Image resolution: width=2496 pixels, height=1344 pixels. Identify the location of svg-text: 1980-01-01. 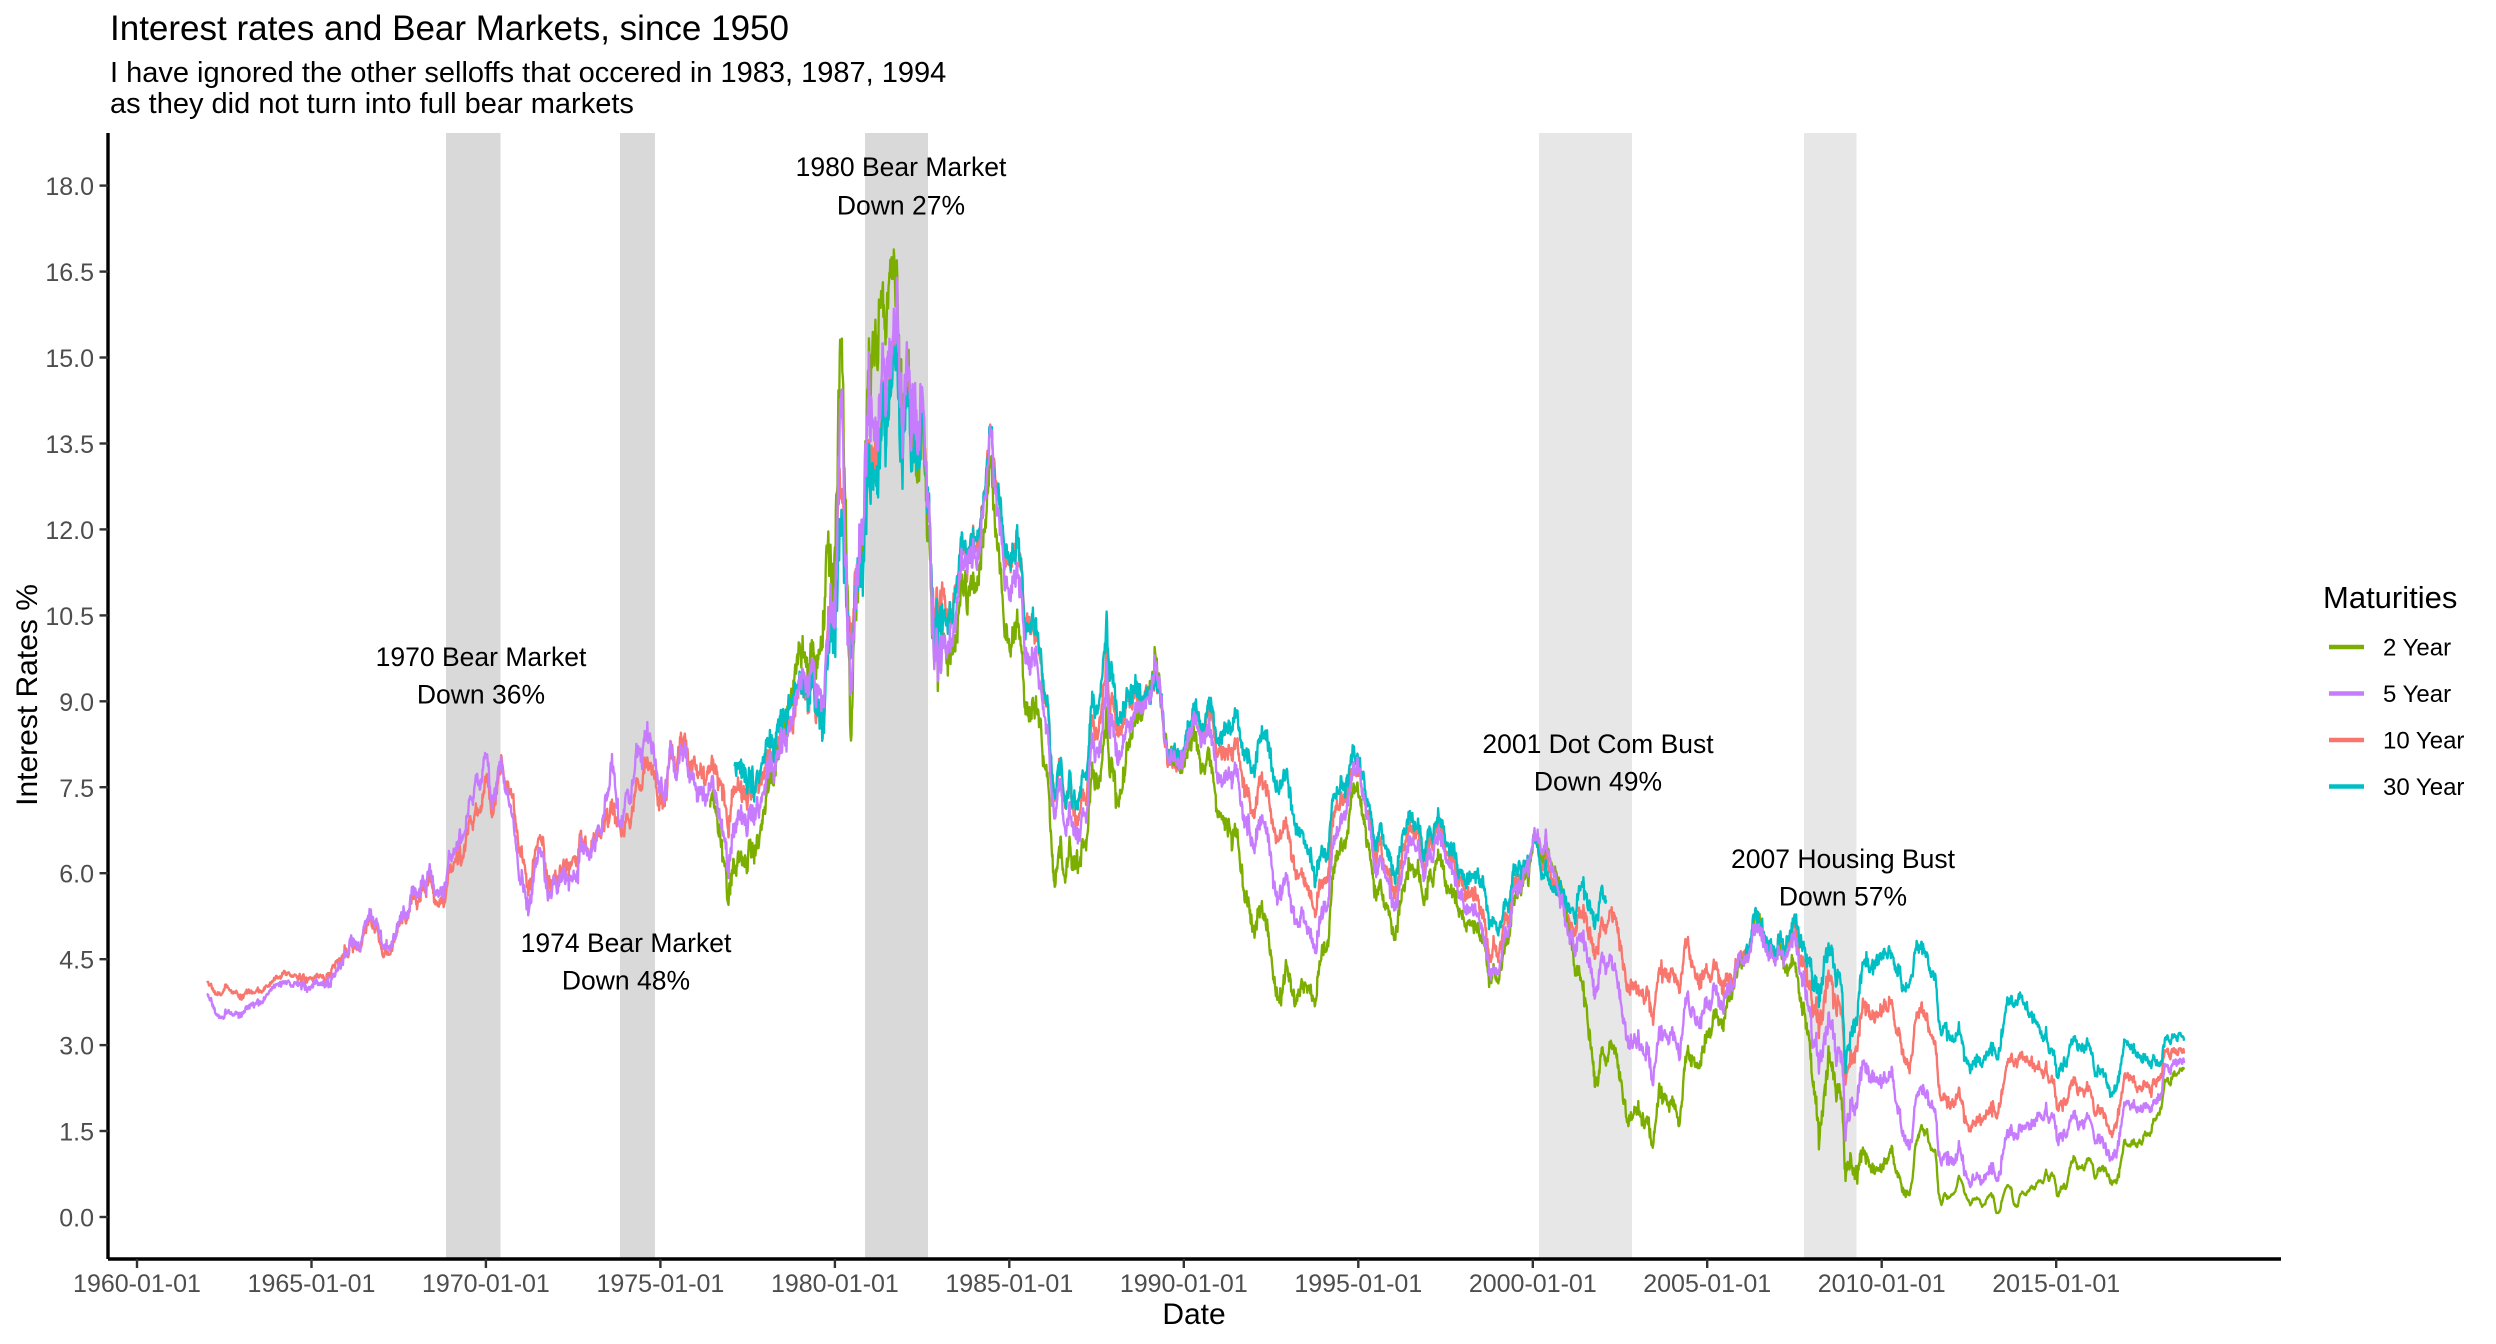
(835, 1284).